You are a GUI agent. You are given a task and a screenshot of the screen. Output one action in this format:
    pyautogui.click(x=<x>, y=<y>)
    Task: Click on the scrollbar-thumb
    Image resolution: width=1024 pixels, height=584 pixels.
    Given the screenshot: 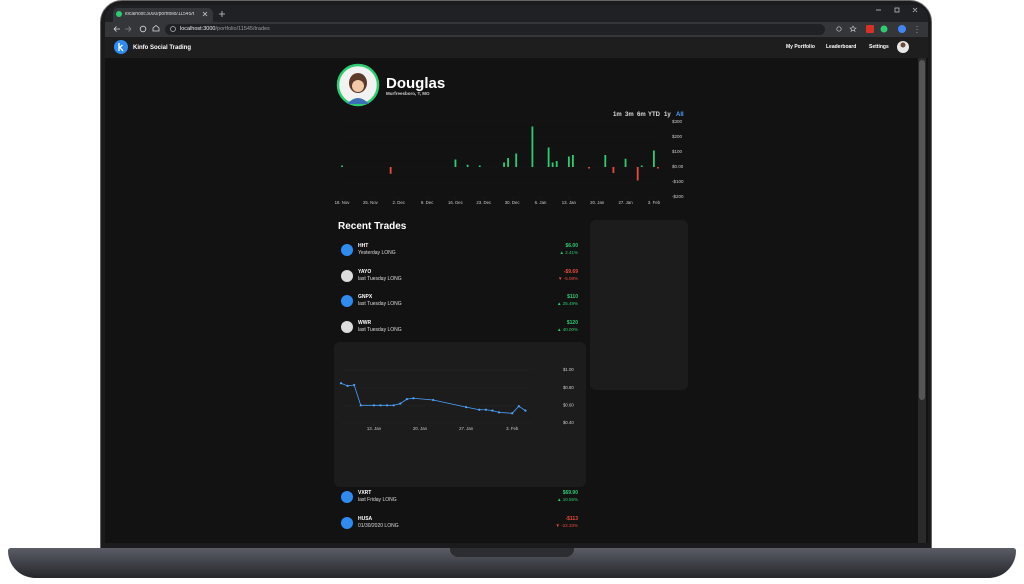 What is the action you would take?
    pyautogui.click(x=922, y=230)
    